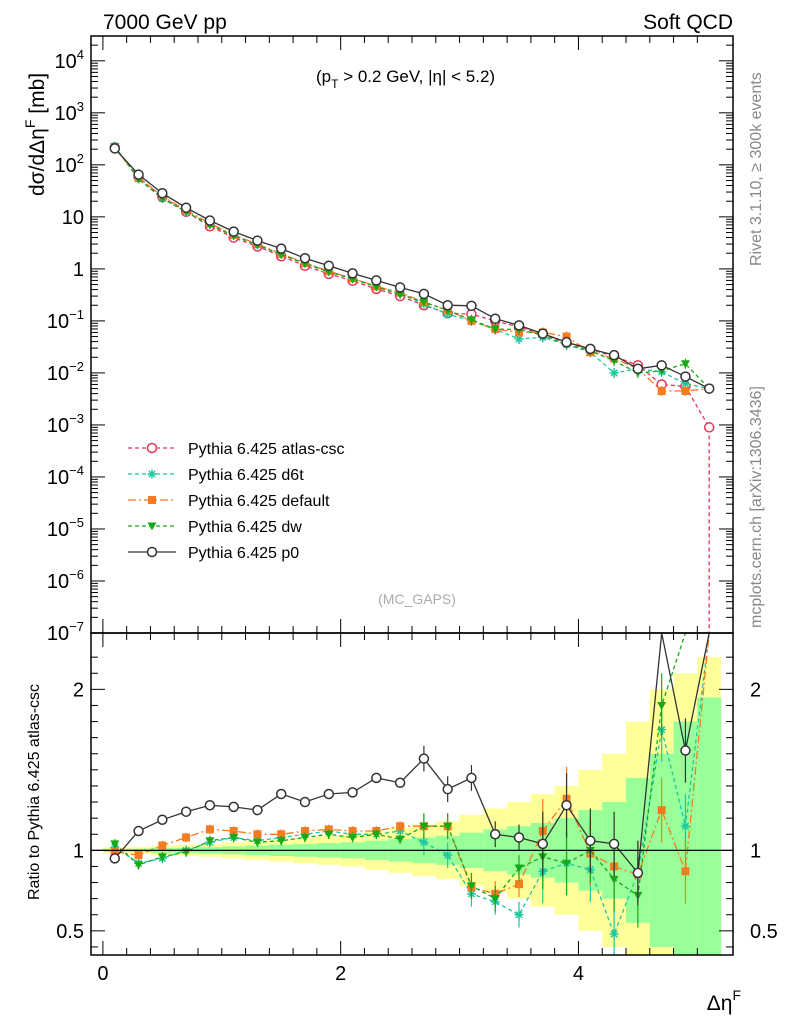 Image resolution: width=786 pixels, height=1024 pixels. I want to click on legend-item: Pythia 6.425 dw, so click(215, 527).